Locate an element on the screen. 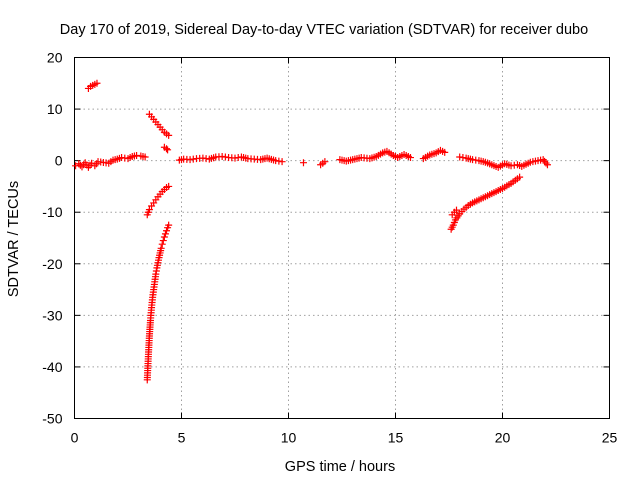 Image resolution: width=640 pixels, height=480 pixels. y-tick-label: 0 is located at coordinates (59, 161).